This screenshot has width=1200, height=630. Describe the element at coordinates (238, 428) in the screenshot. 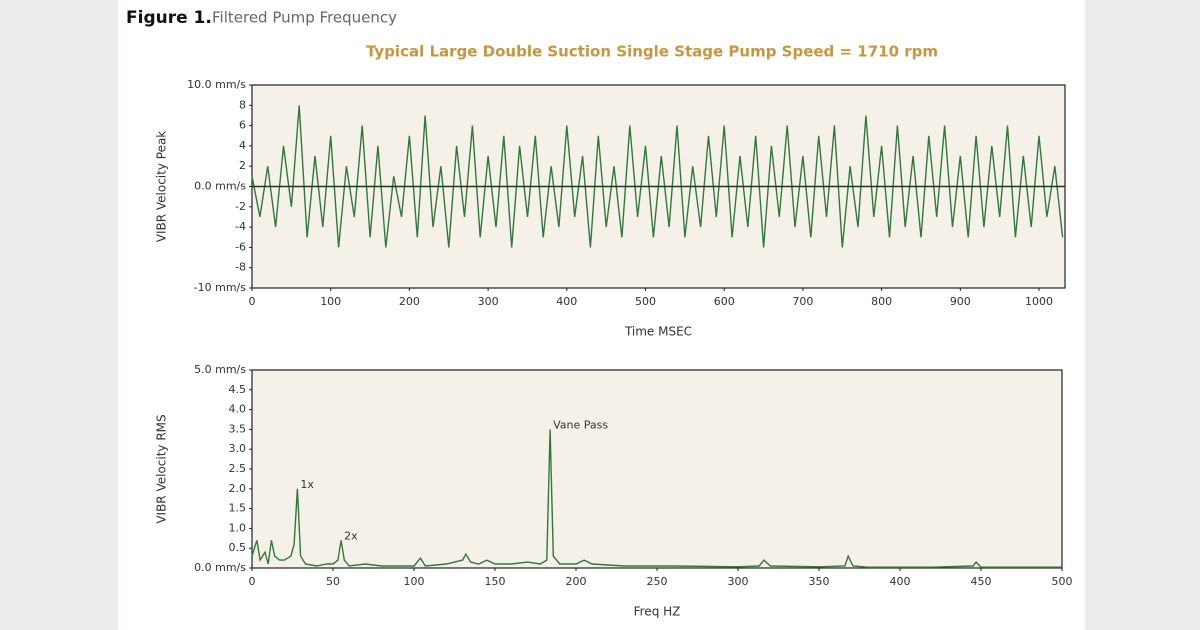

I see `y-tick-label: 3.5` at that location.